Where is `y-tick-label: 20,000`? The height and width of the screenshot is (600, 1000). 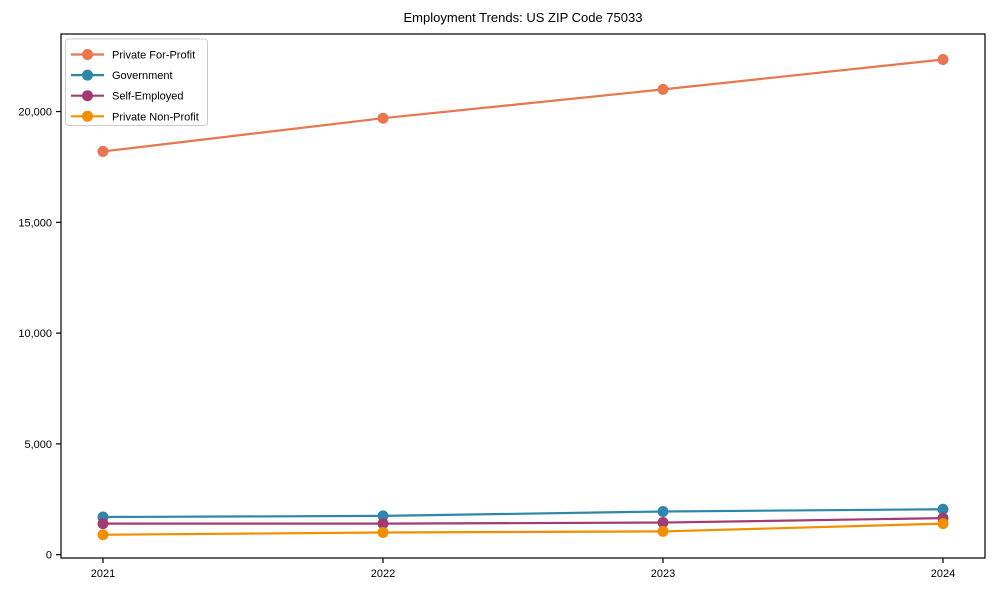
y-tick-label: 20,000 is located at coordinates (35, 113).